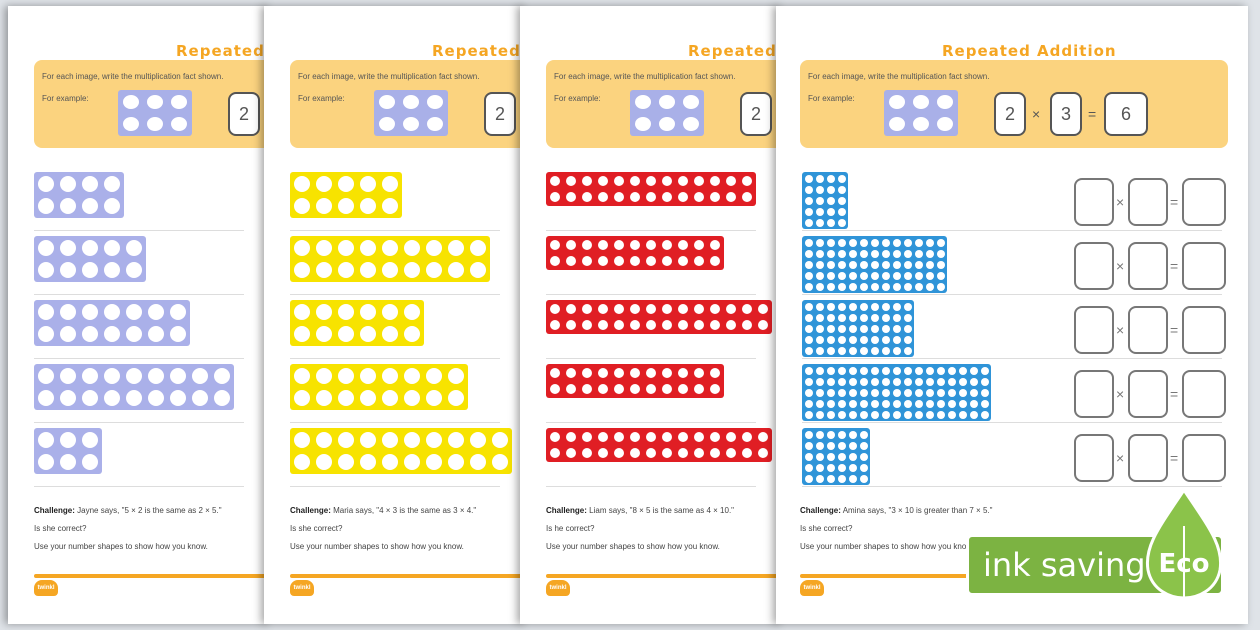 This screenshot has height=630, width=1260. I want to click on example-factor-1-box: 2, so click(1010, 114).